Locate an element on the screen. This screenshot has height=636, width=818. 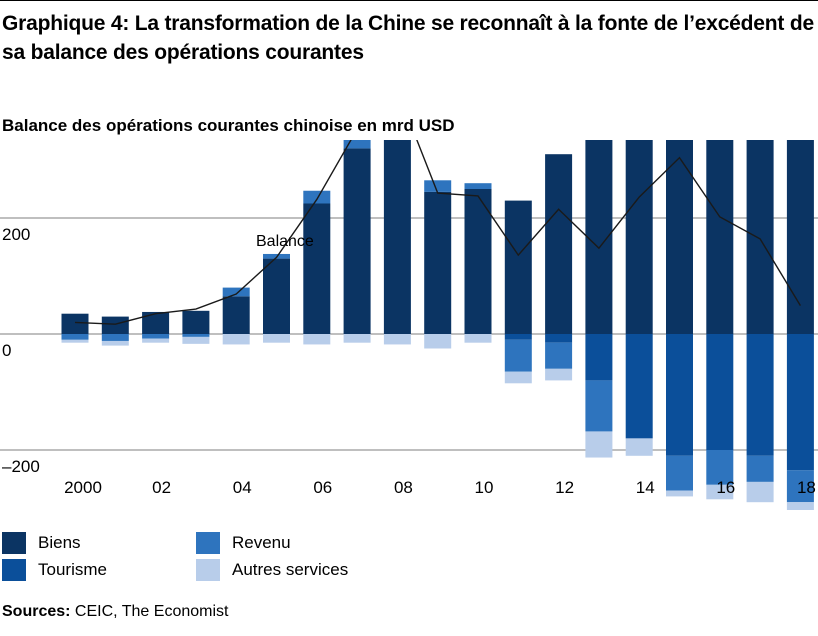
x-tick-label: 04 is located at coordinates (242, 487).